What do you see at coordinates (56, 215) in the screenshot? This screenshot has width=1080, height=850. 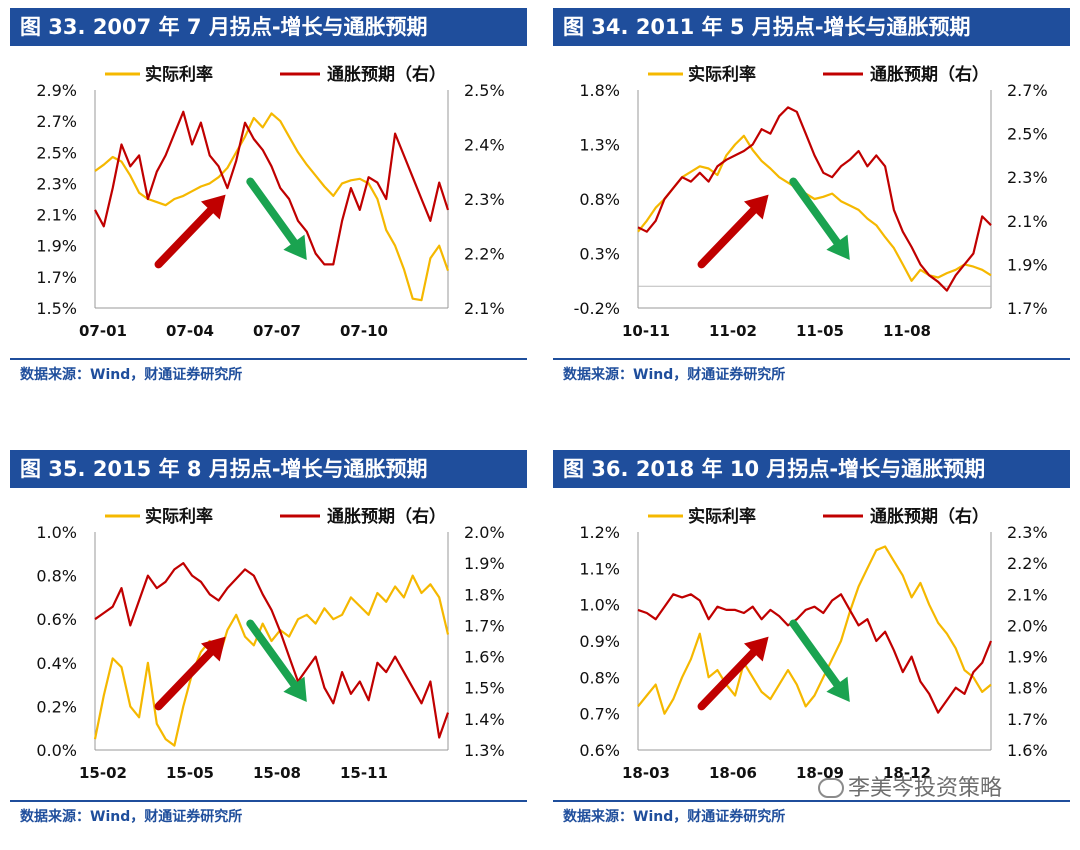 I see `left-tick-label: 2.1%` at bounding box center [56, 215].